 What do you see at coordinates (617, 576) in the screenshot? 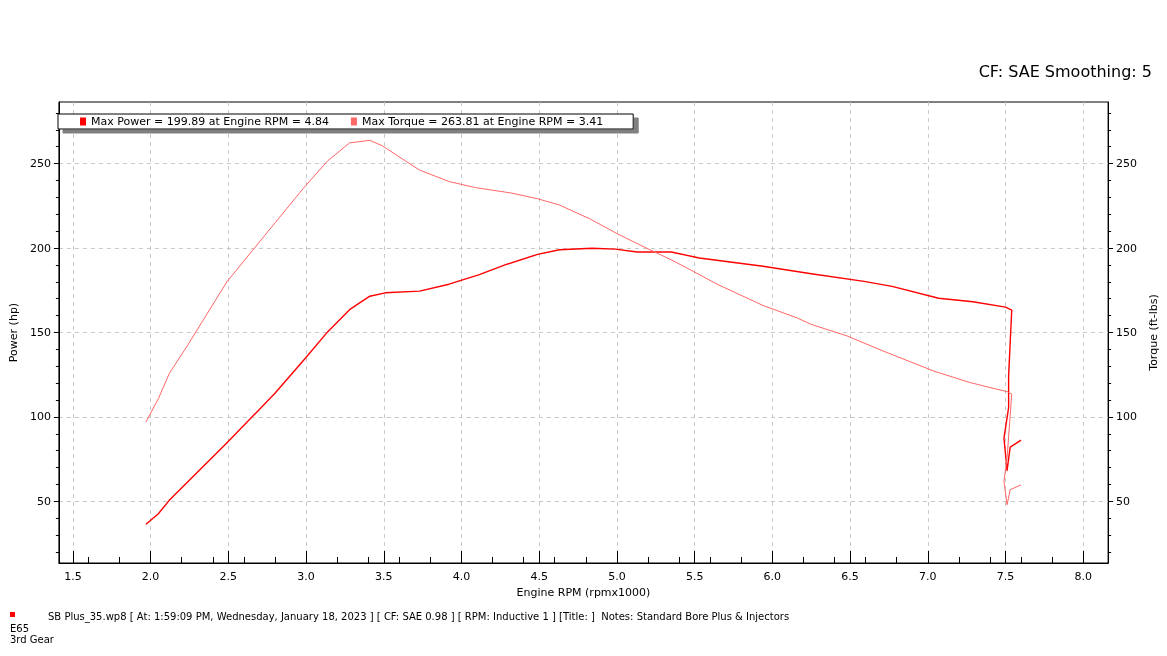
I see `x-tick-label: 5.0` at bounding box center [617, 576].